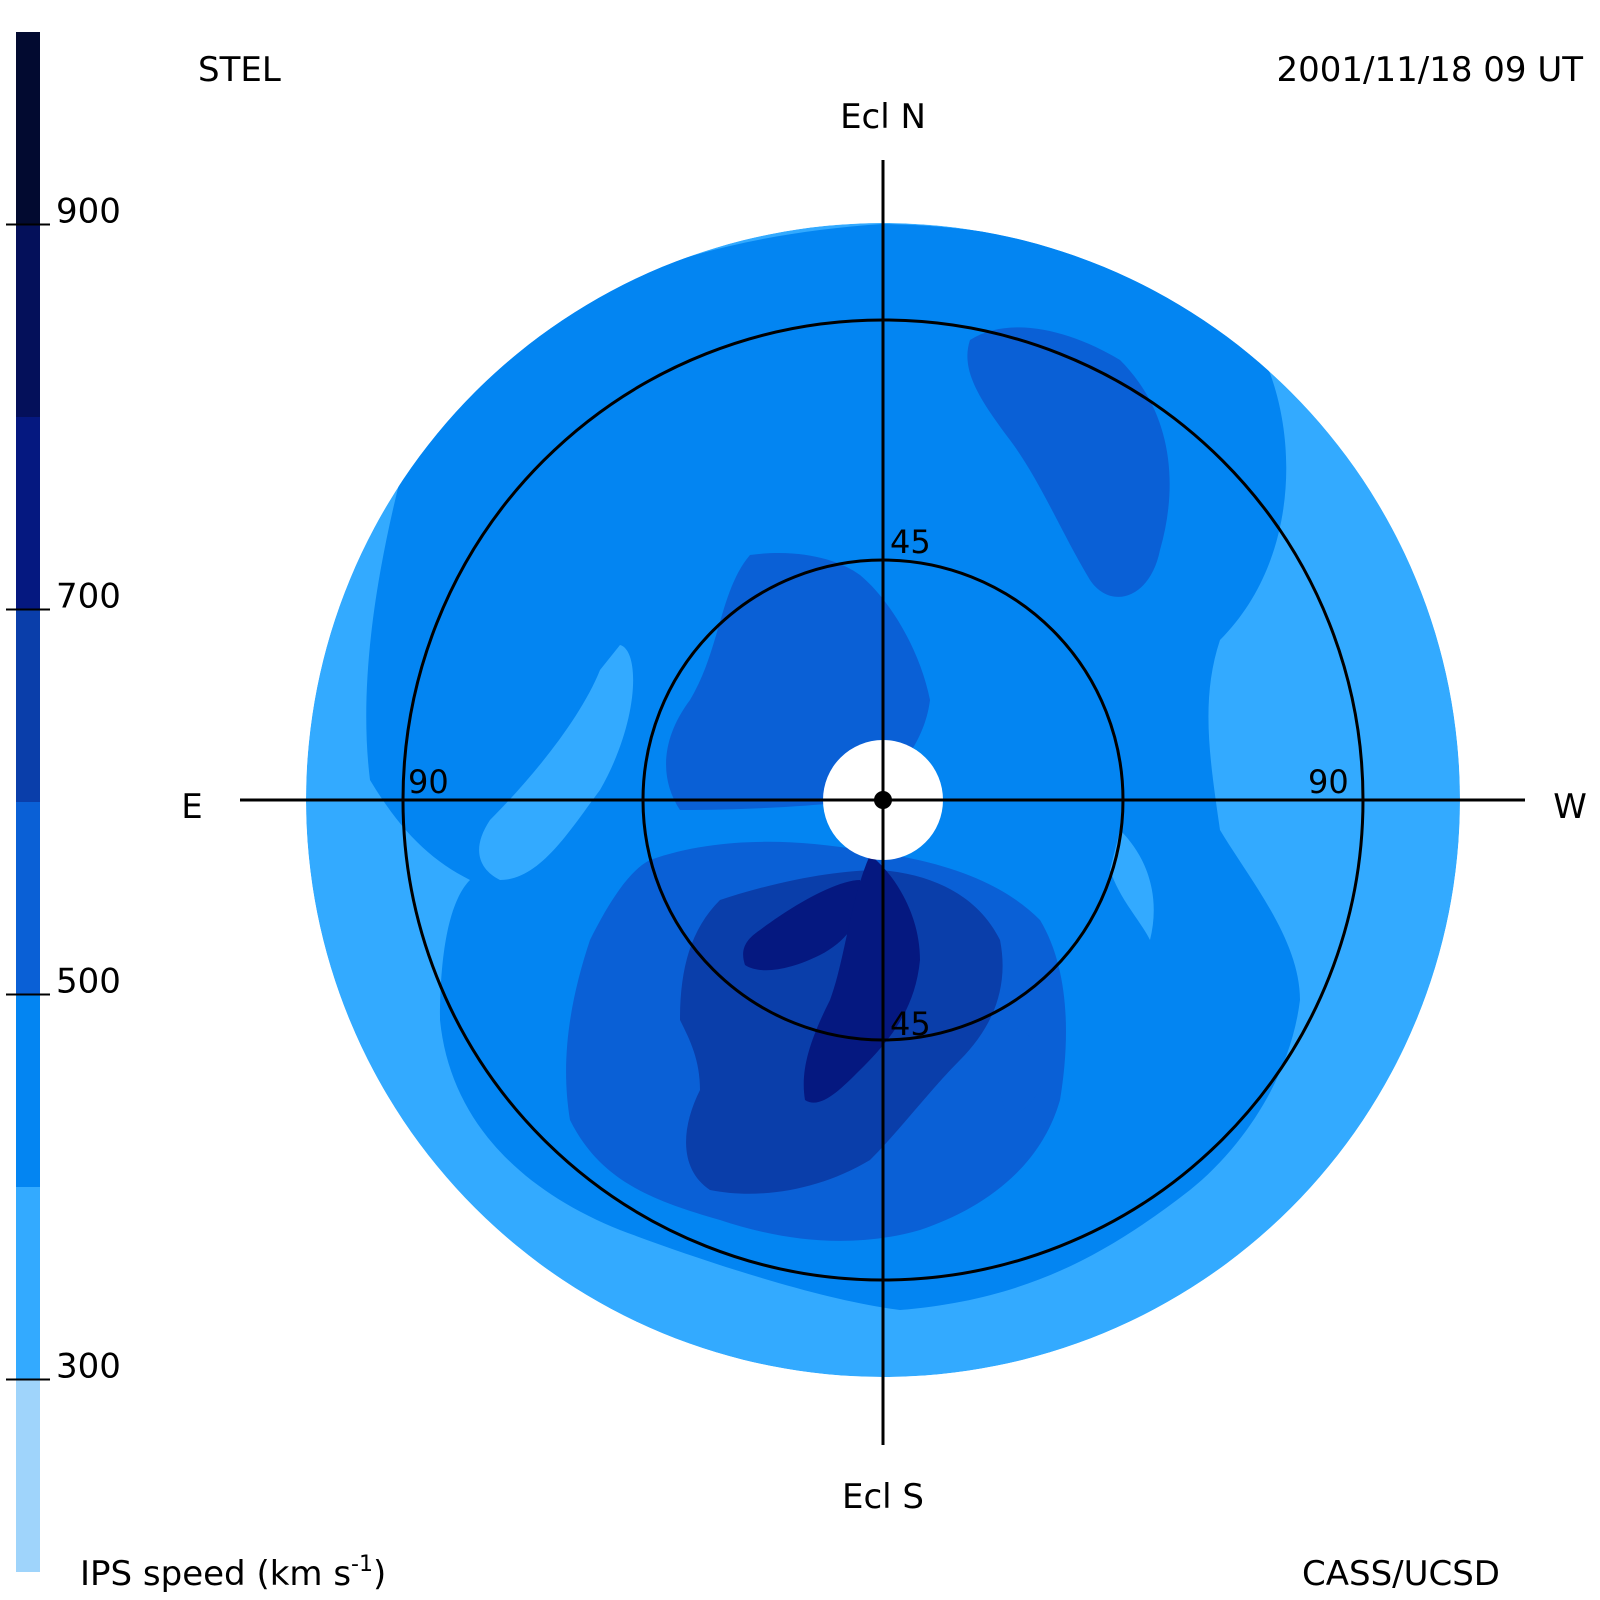  I want to click on band-600-700-southwest-patch, so click(1020, 1070).